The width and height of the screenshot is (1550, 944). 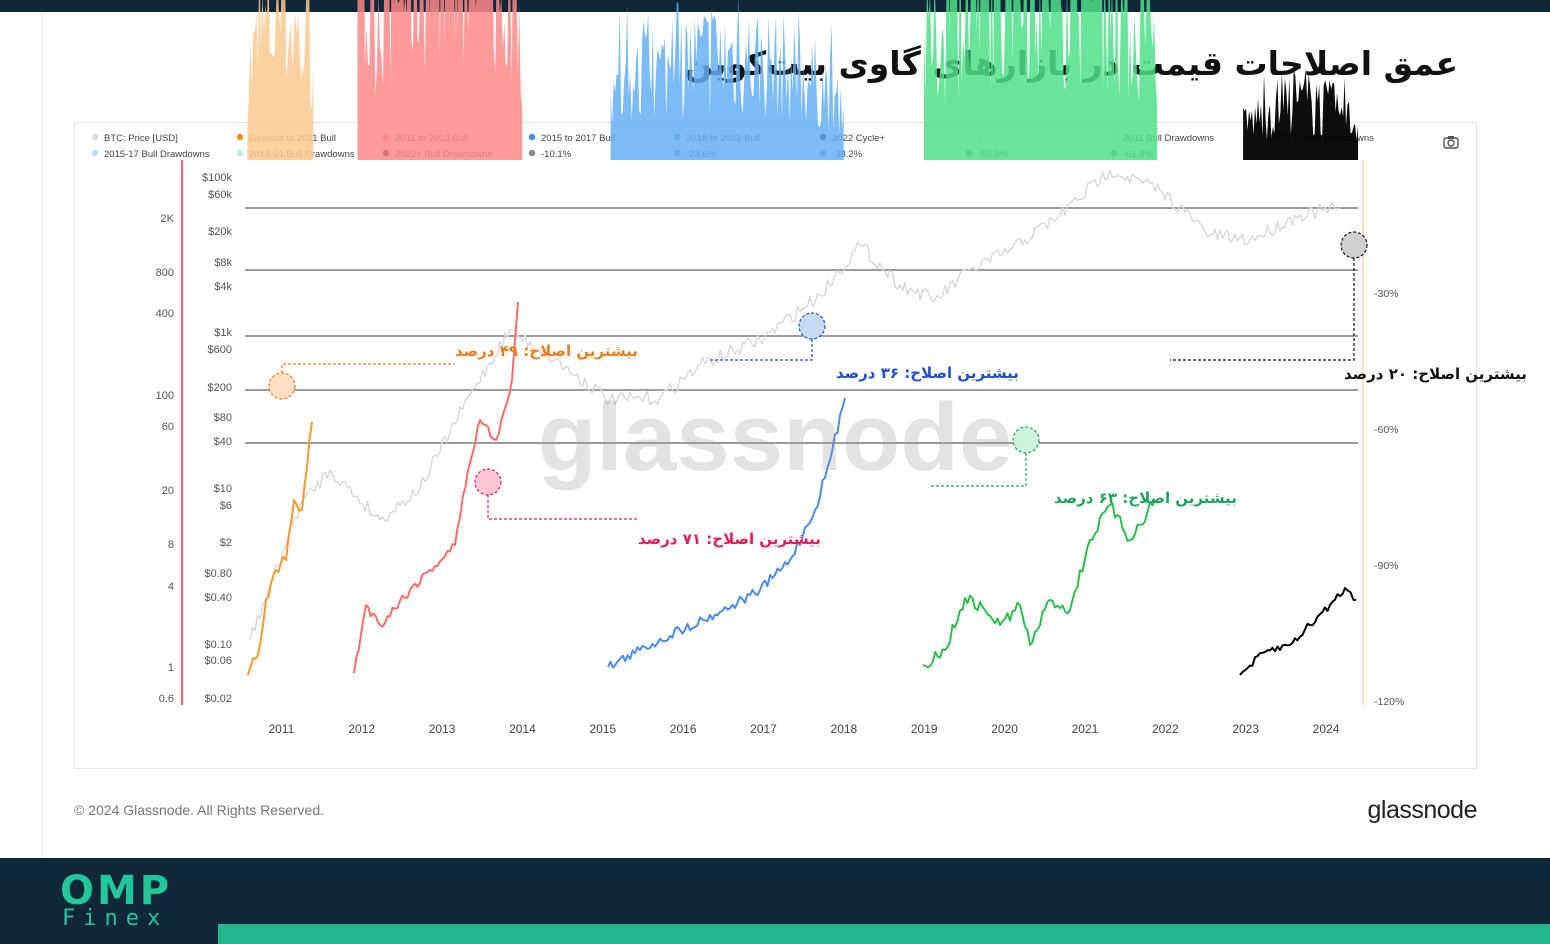 What do you see at coordinates (168, 491) in the screenshot?
I see `y-tick-outer: 20` at bounding box center [168, 491].